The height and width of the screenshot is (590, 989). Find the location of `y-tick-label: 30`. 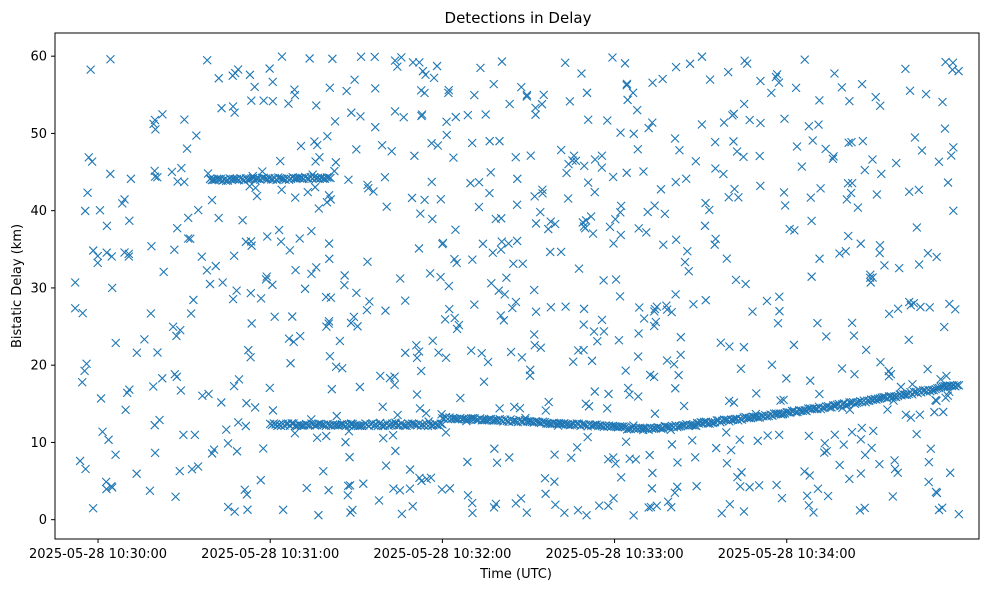

y-tick-label: 30 is located at coordinates (38, 288).